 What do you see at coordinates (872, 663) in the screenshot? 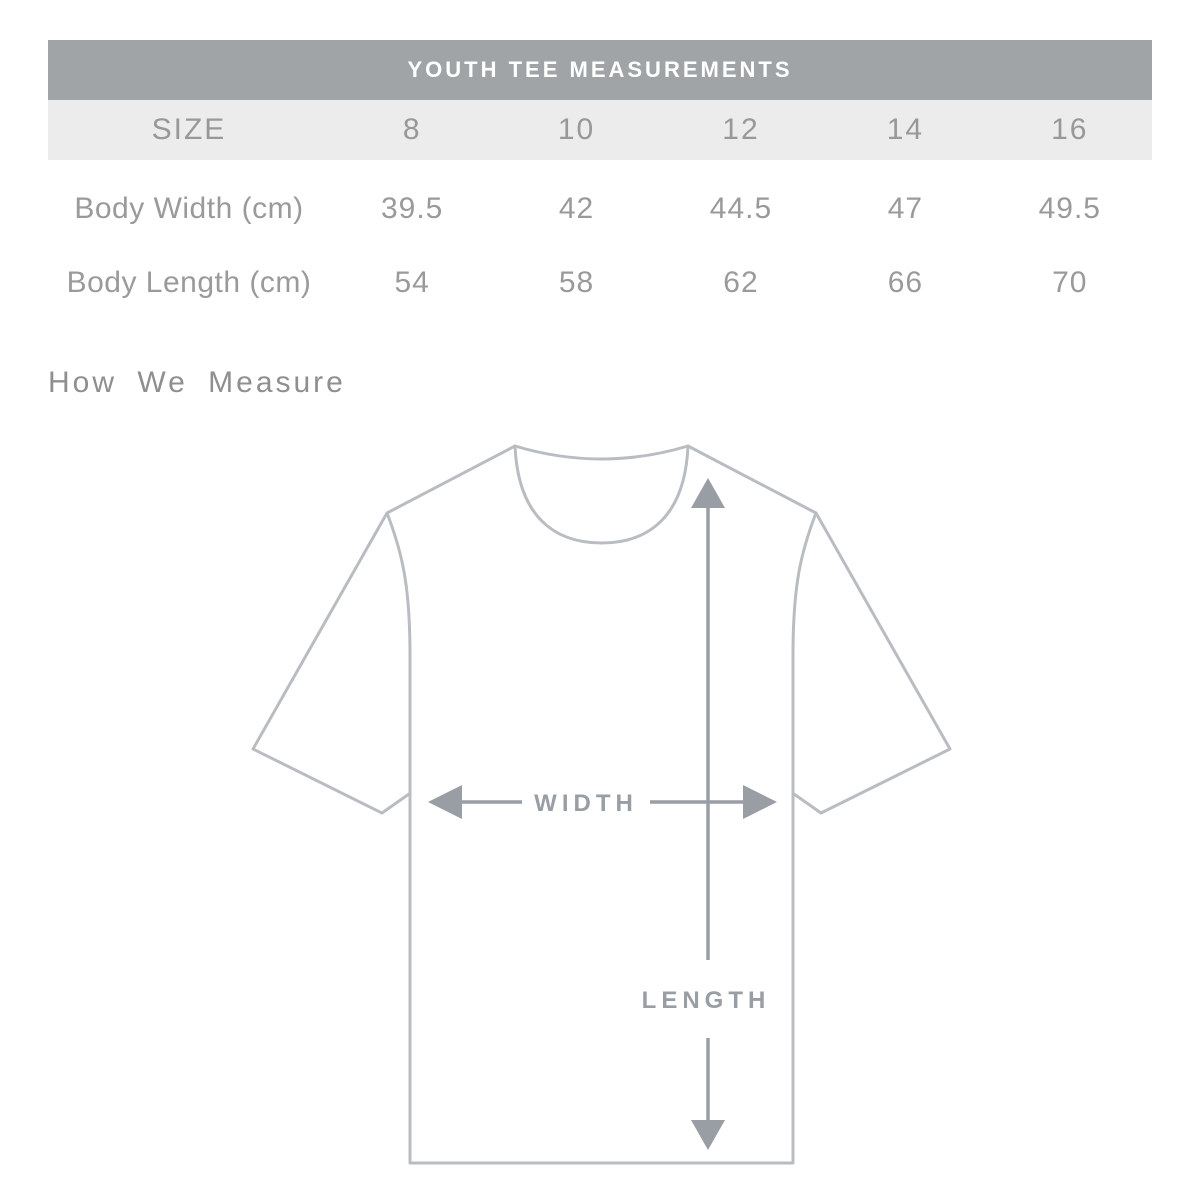
I see `tshirt-right-sleeve` at bounding box center [872, 663].